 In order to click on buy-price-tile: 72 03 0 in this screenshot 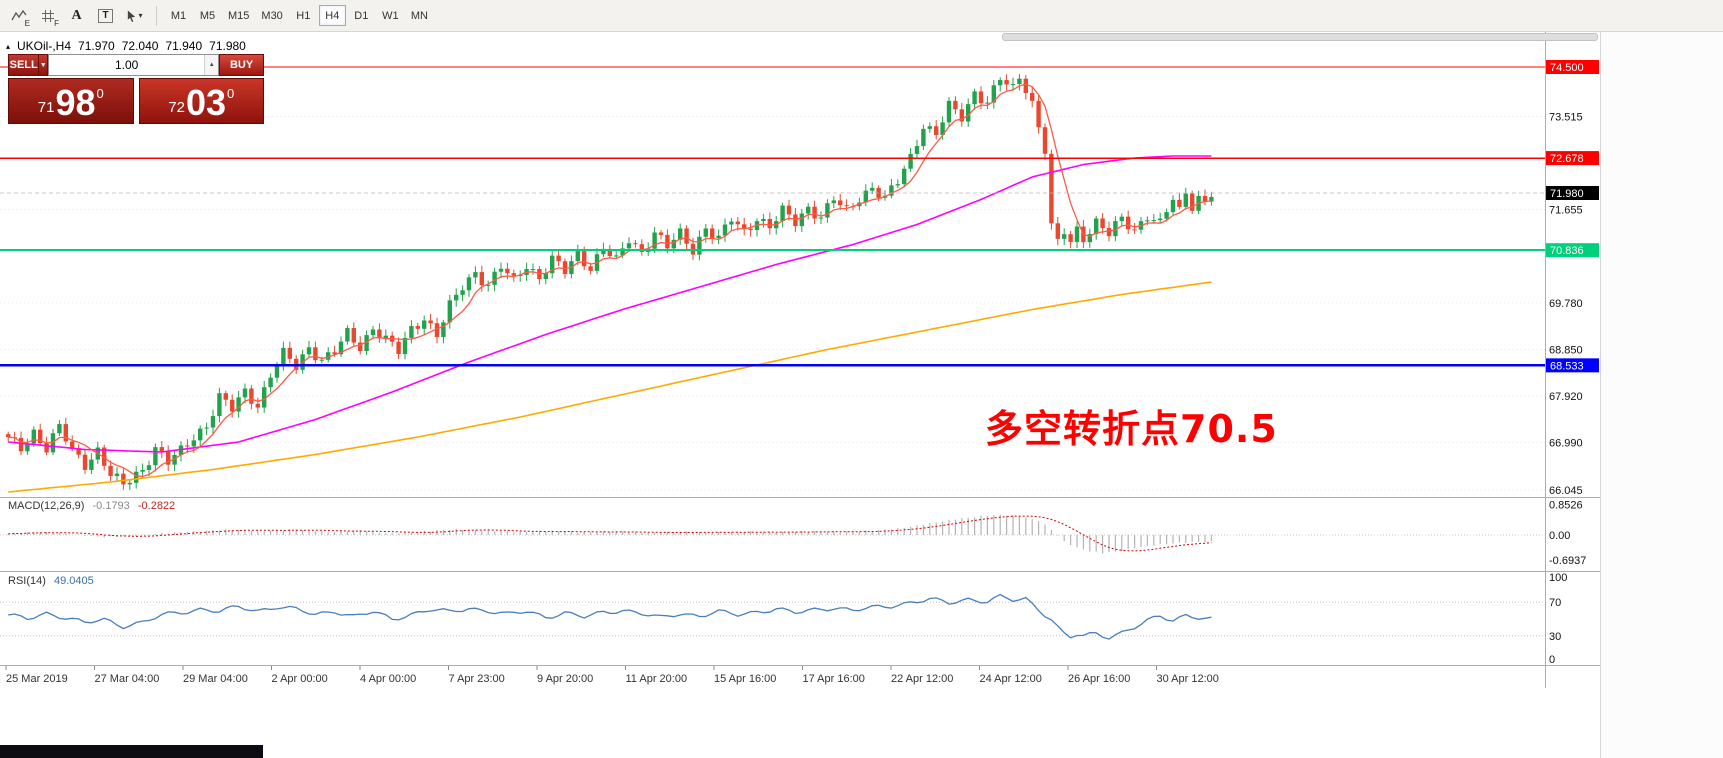, I will do `click(201, 101)`.